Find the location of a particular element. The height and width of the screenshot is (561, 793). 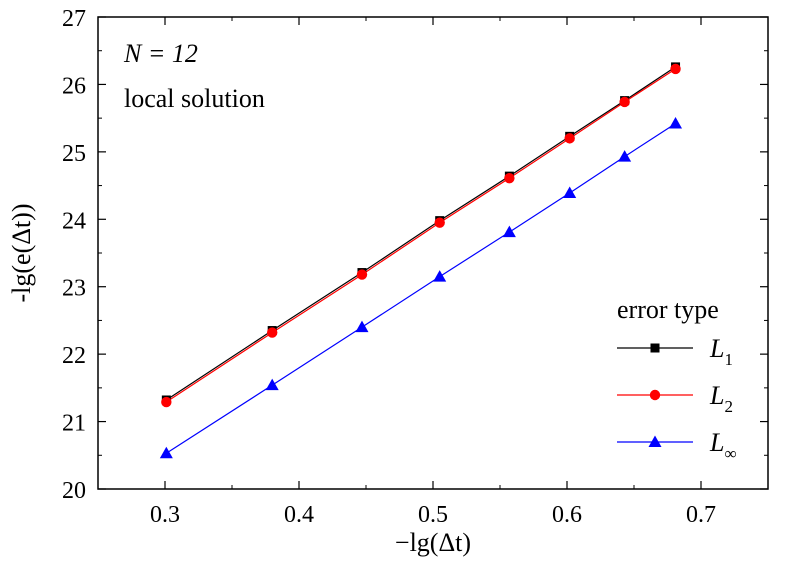

annotation-n: N = 12 is located at coordinates (160, 53).